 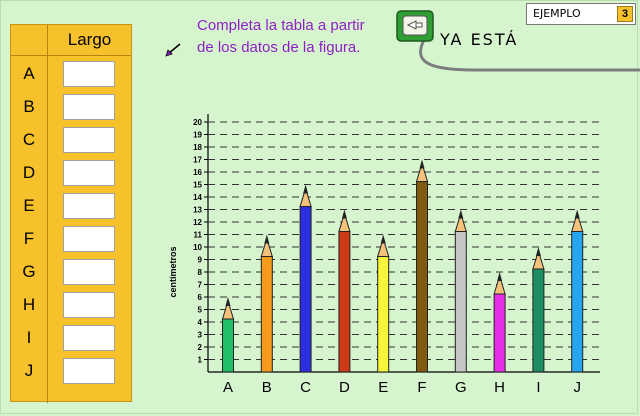 What do you see at coordinates (89, 338) in the screenshot?
I see `length-input-i` at bounding box center [89, 338].